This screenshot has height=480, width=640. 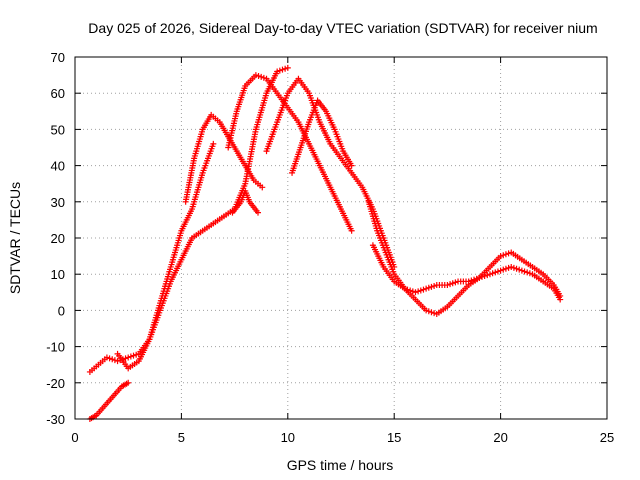 I want to click on x-tick-label: 5, so click(x=181, y=437).